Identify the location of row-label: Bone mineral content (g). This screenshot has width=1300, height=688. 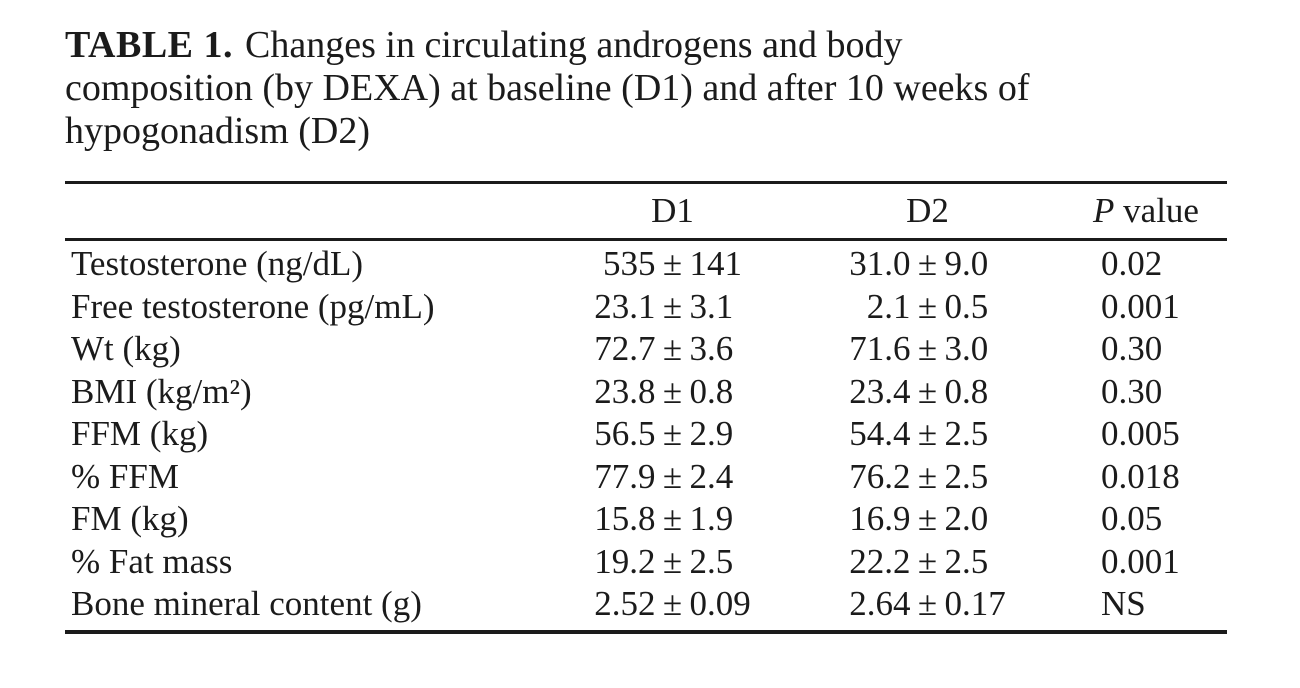
(246, 603).